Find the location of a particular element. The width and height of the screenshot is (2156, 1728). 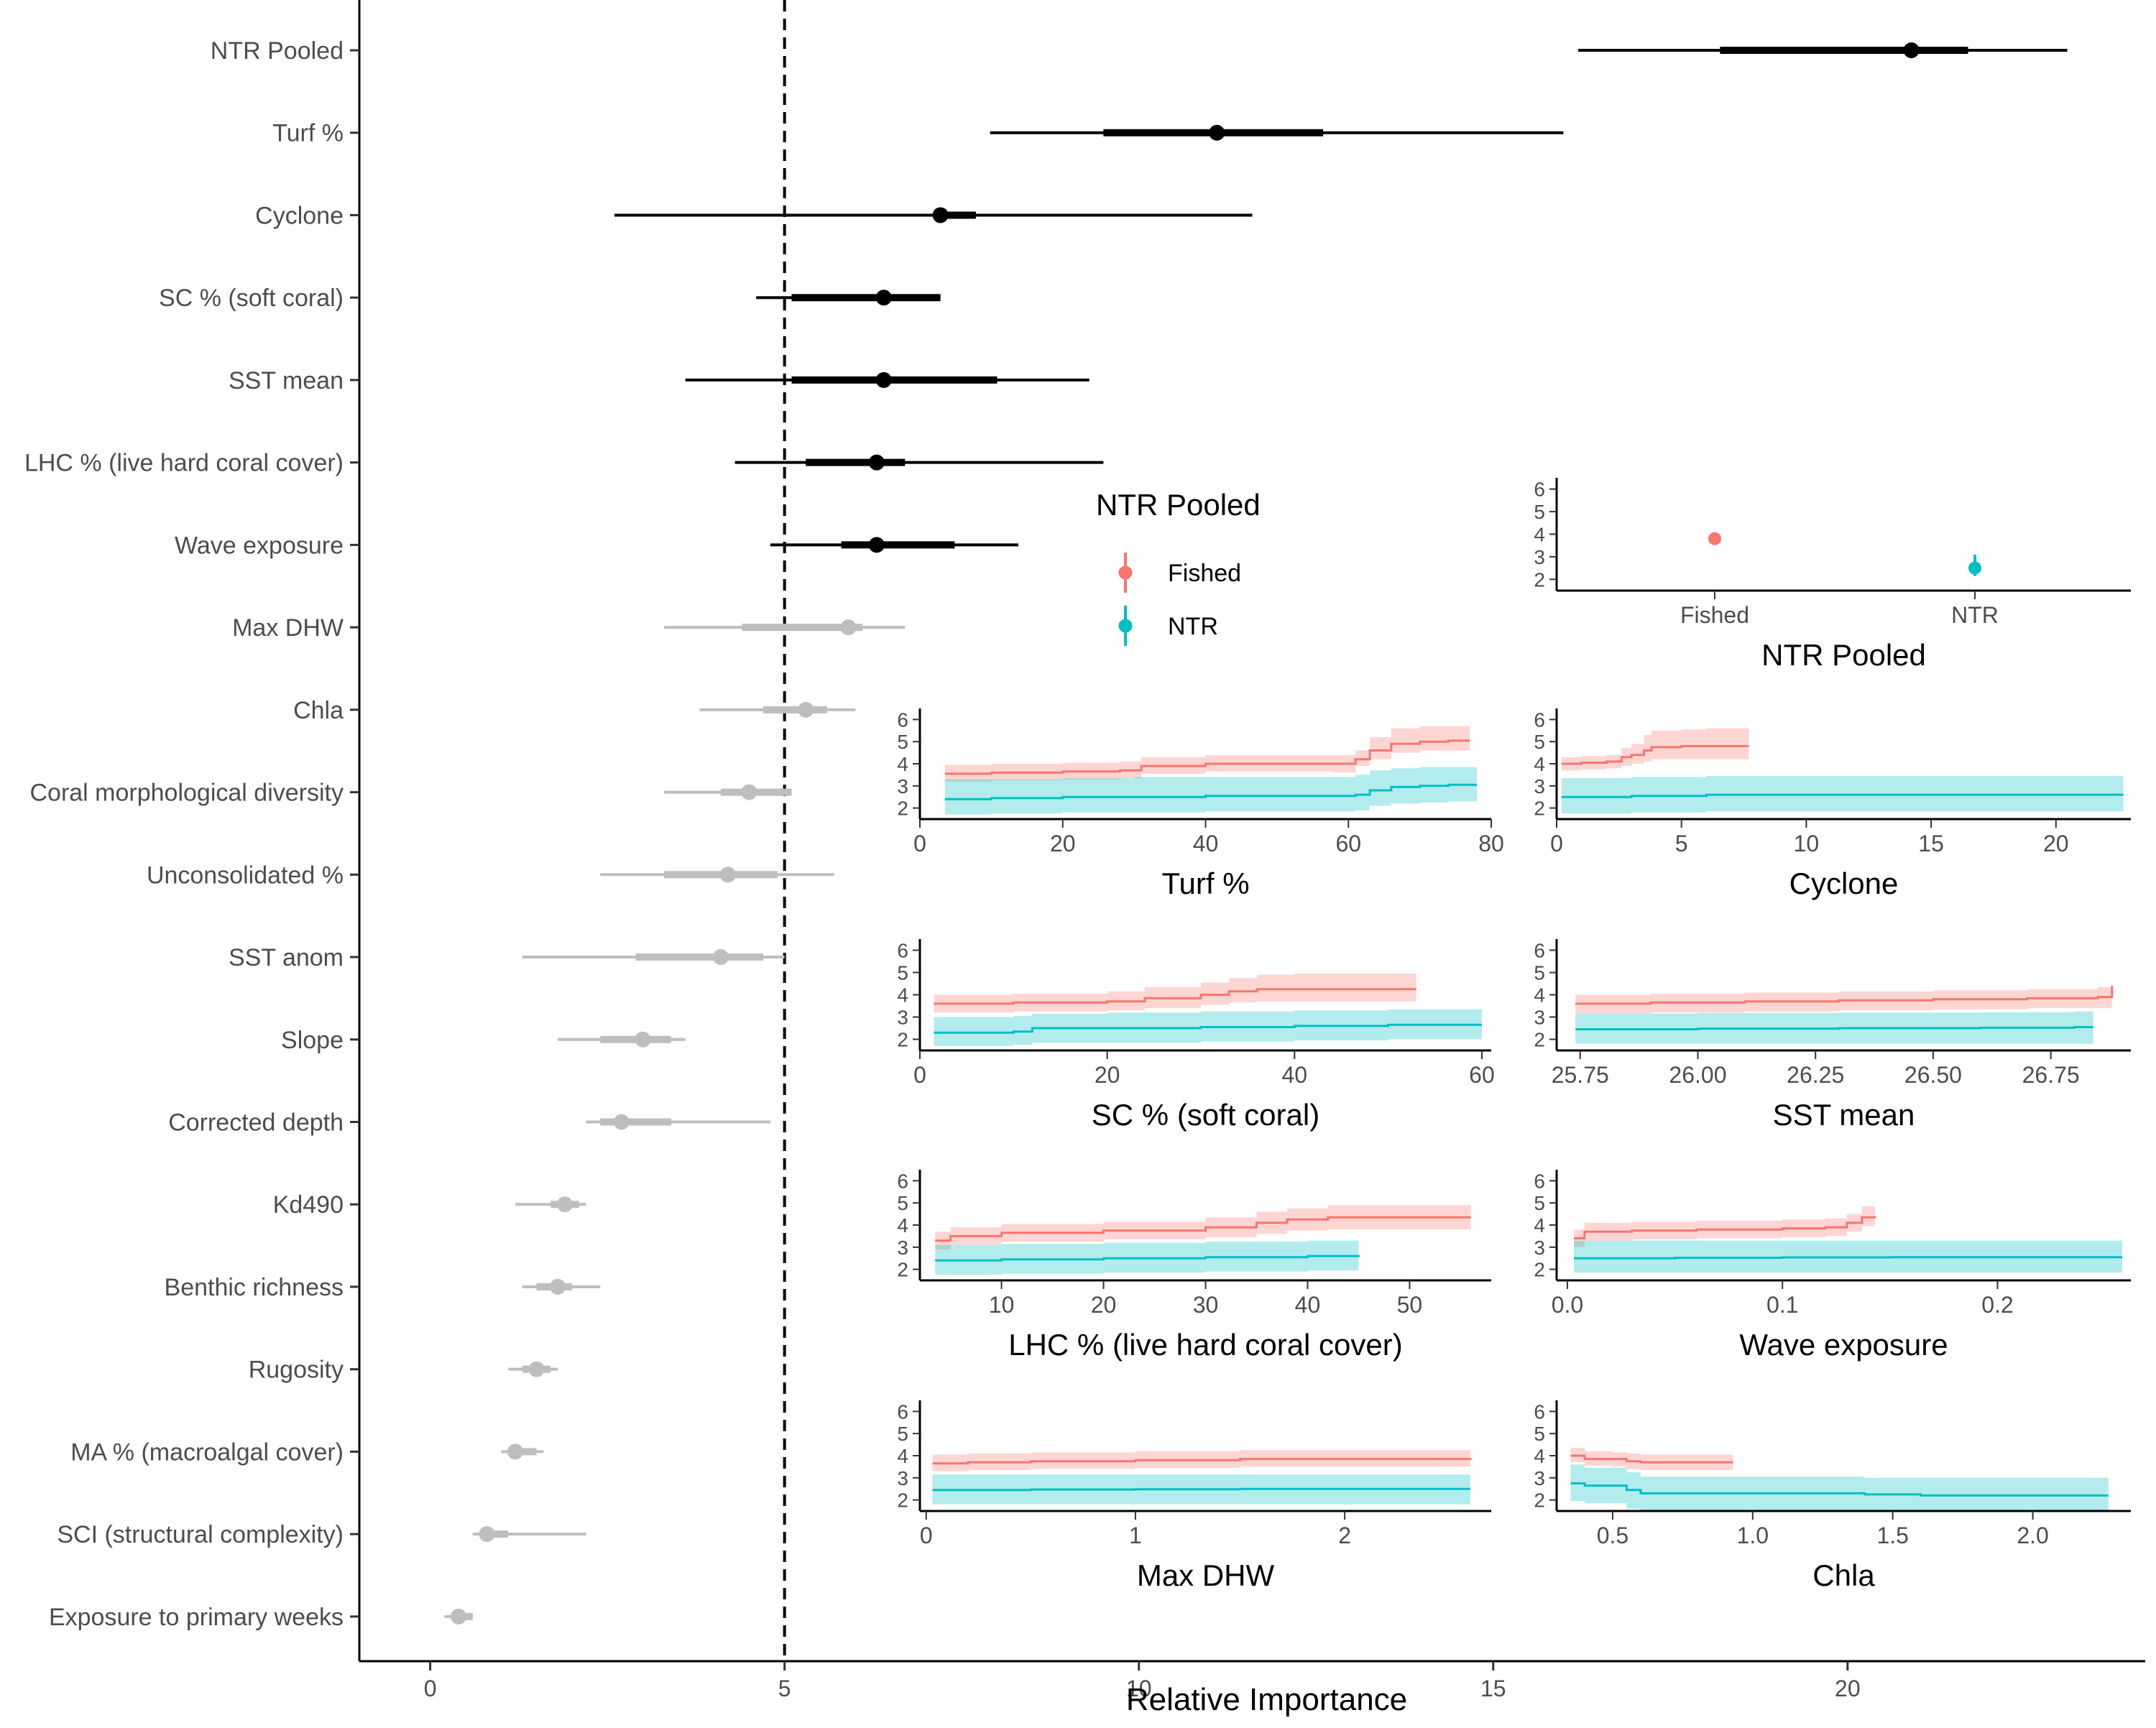

forest-x-axis-title: Relative Importance is located at coordinates (1266, 1700).